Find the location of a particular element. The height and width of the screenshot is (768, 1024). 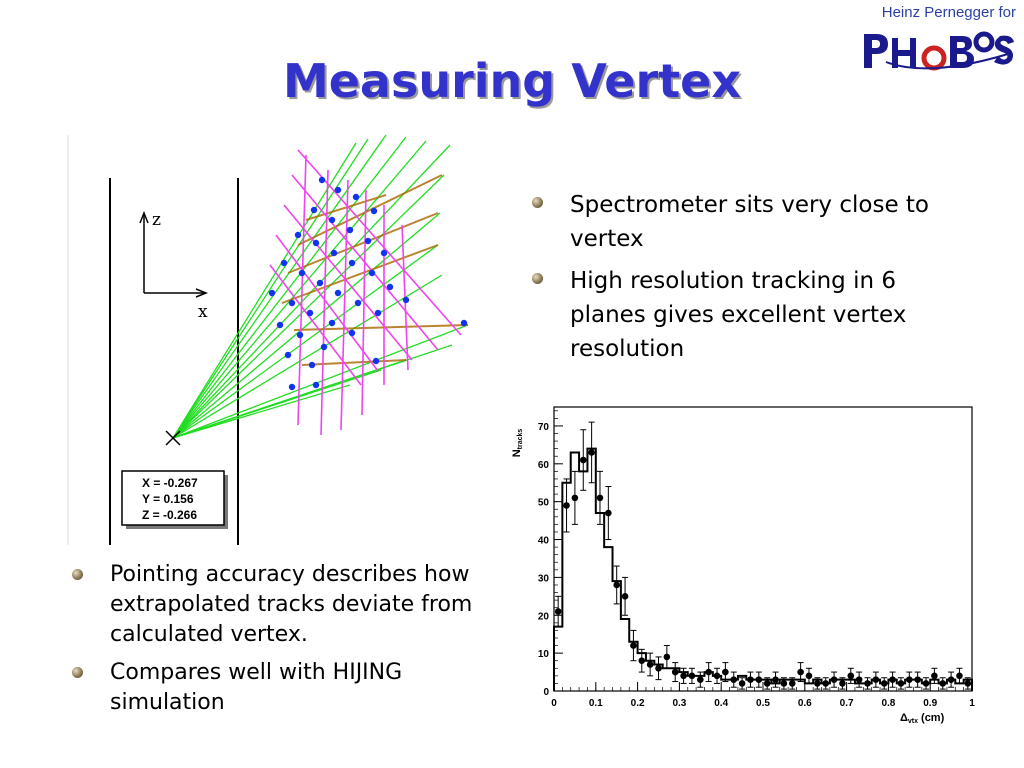

x-axis-ticks: 0 0.1 0.2 0.3 0.4 0.5 0.6 0.7 0.8 0.9 1 is located at coordinates (763, 695).